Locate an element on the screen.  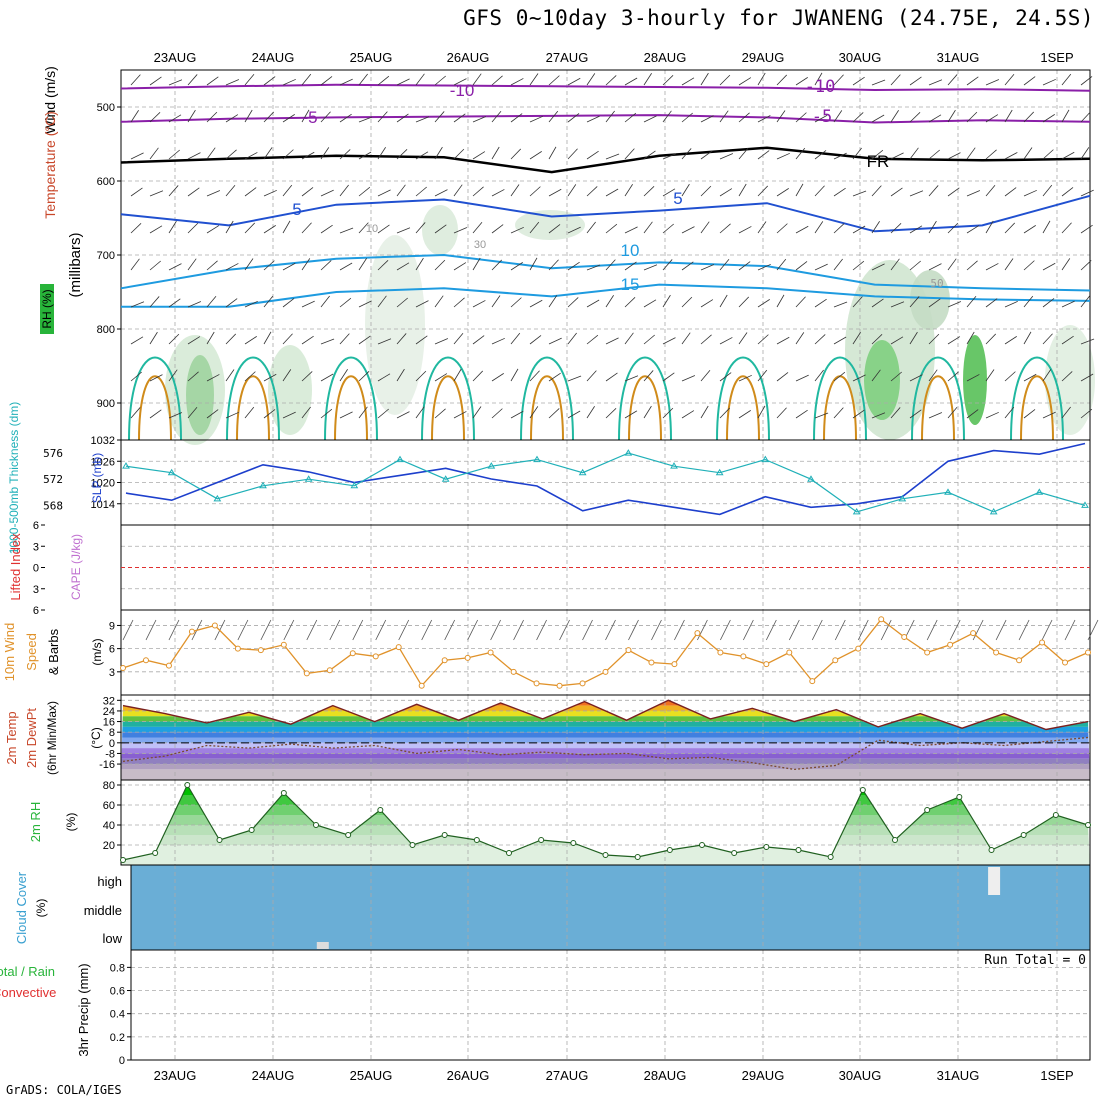
wind-label-3: & Barbs is located at coordinates (53, 651).